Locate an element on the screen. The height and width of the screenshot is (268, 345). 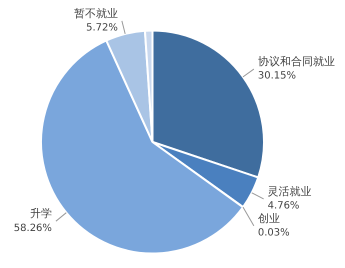
data-label: 4.76% is located at coordinates (284, 206).